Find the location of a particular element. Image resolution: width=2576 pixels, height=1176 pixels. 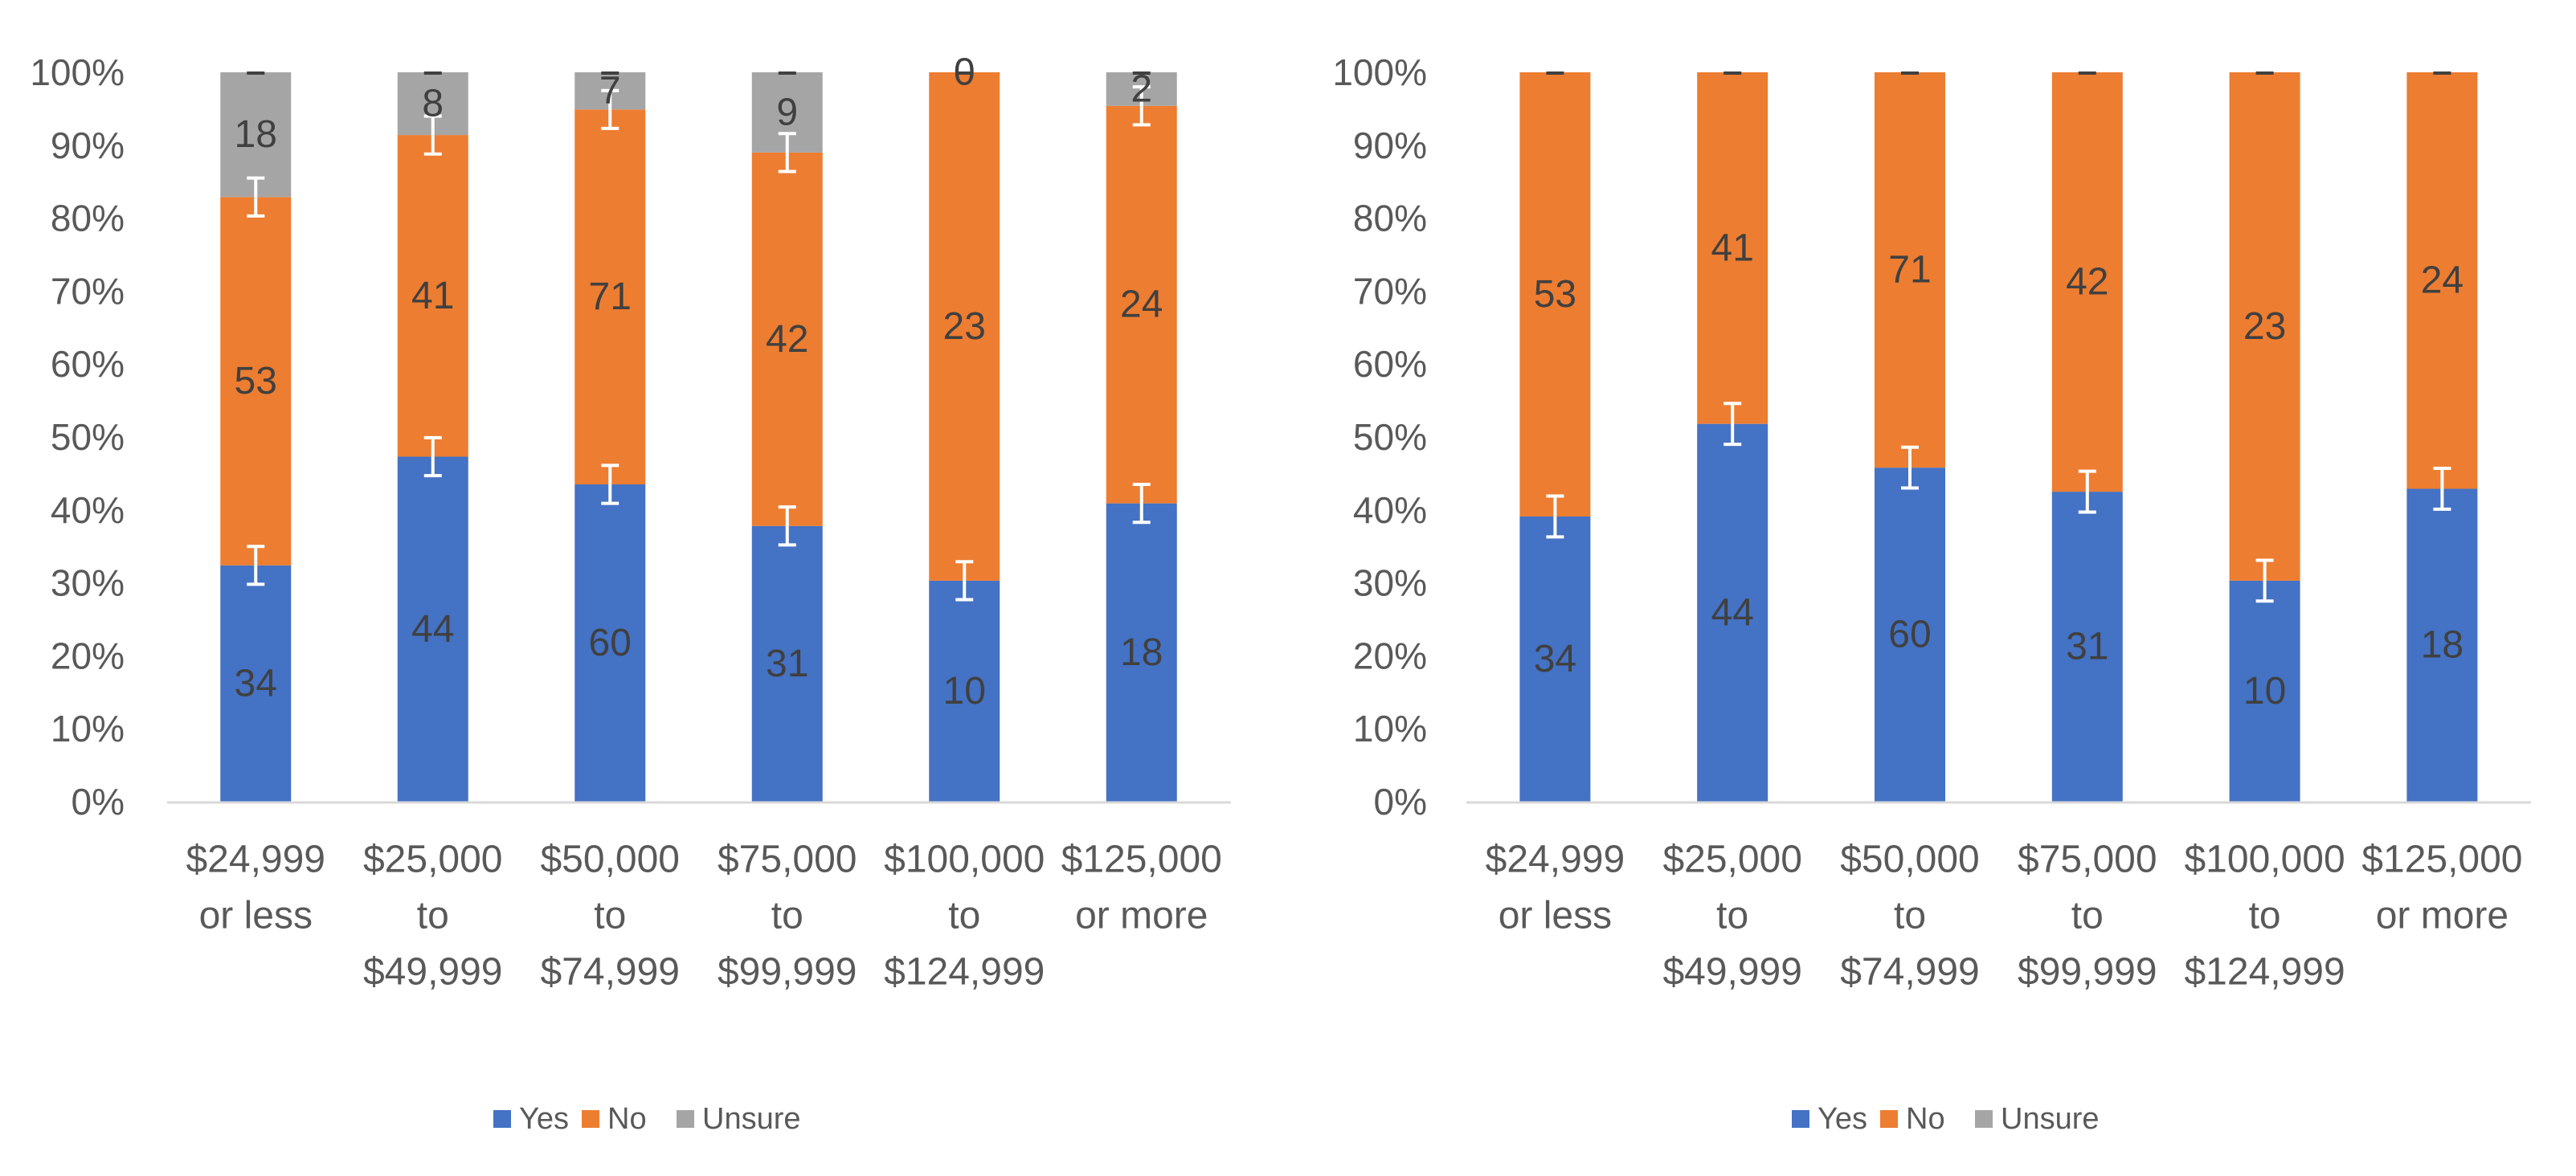

x-tick-label: or less is located at coordinates (256, 916).